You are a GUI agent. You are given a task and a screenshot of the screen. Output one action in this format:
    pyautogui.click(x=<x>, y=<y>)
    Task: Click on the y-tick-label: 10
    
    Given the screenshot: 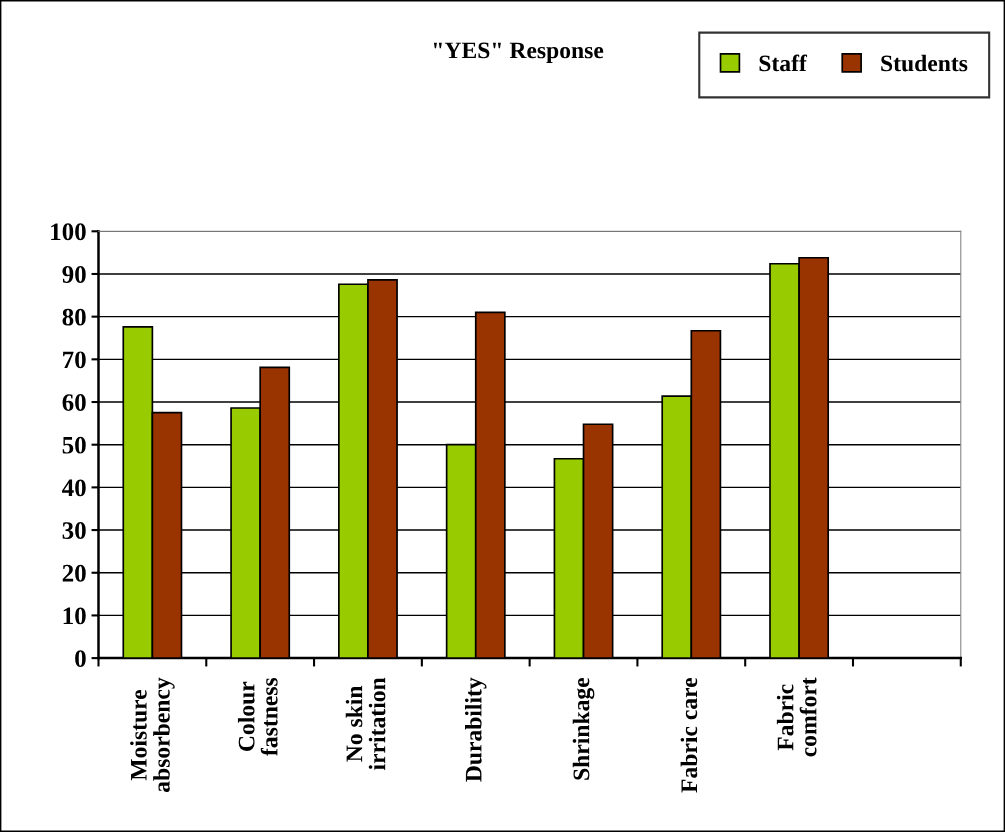 What is the action you would take?
    pyautogui.click(x=74, y=616)
    